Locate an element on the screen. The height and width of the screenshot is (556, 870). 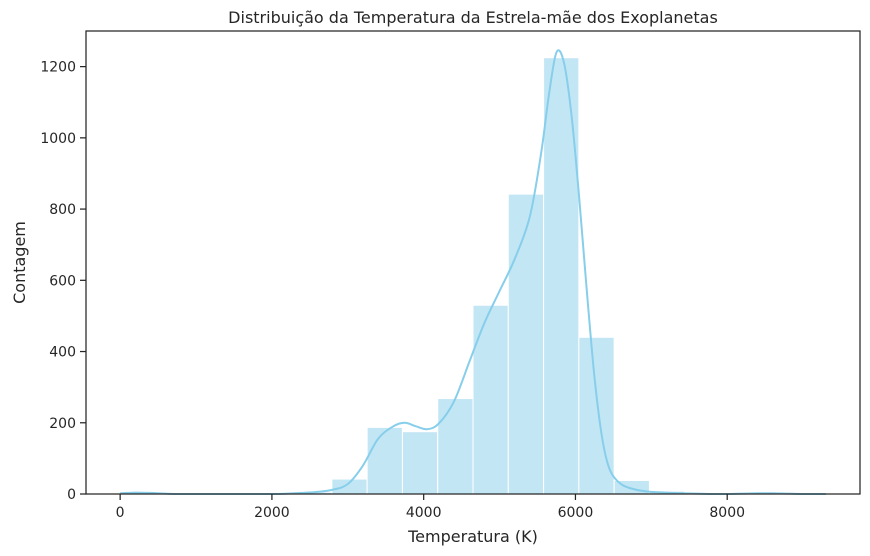
y-tick-label: 0 is located at coordinates (71, 495).